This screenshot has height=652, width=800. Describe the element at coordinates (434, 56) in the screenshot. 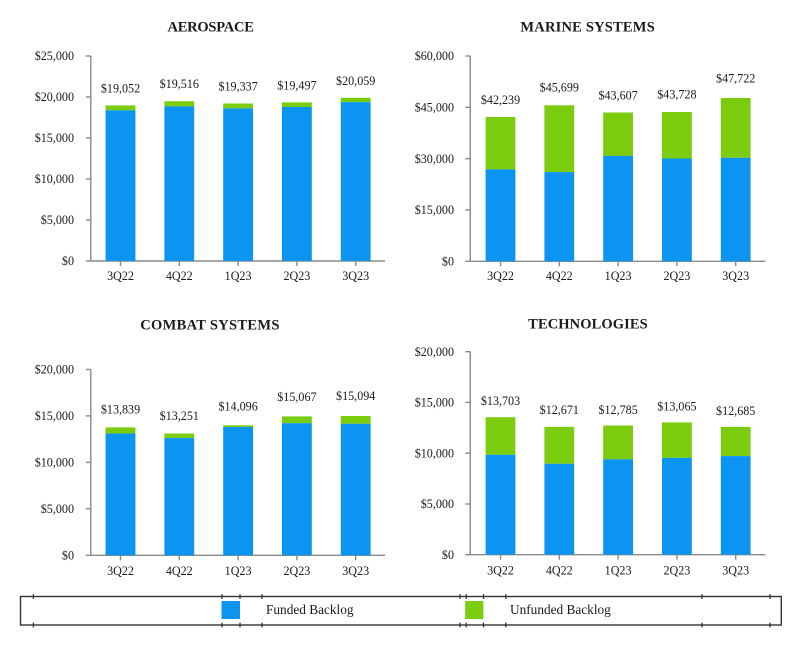

I see `svg-text: $60,000` at that location.